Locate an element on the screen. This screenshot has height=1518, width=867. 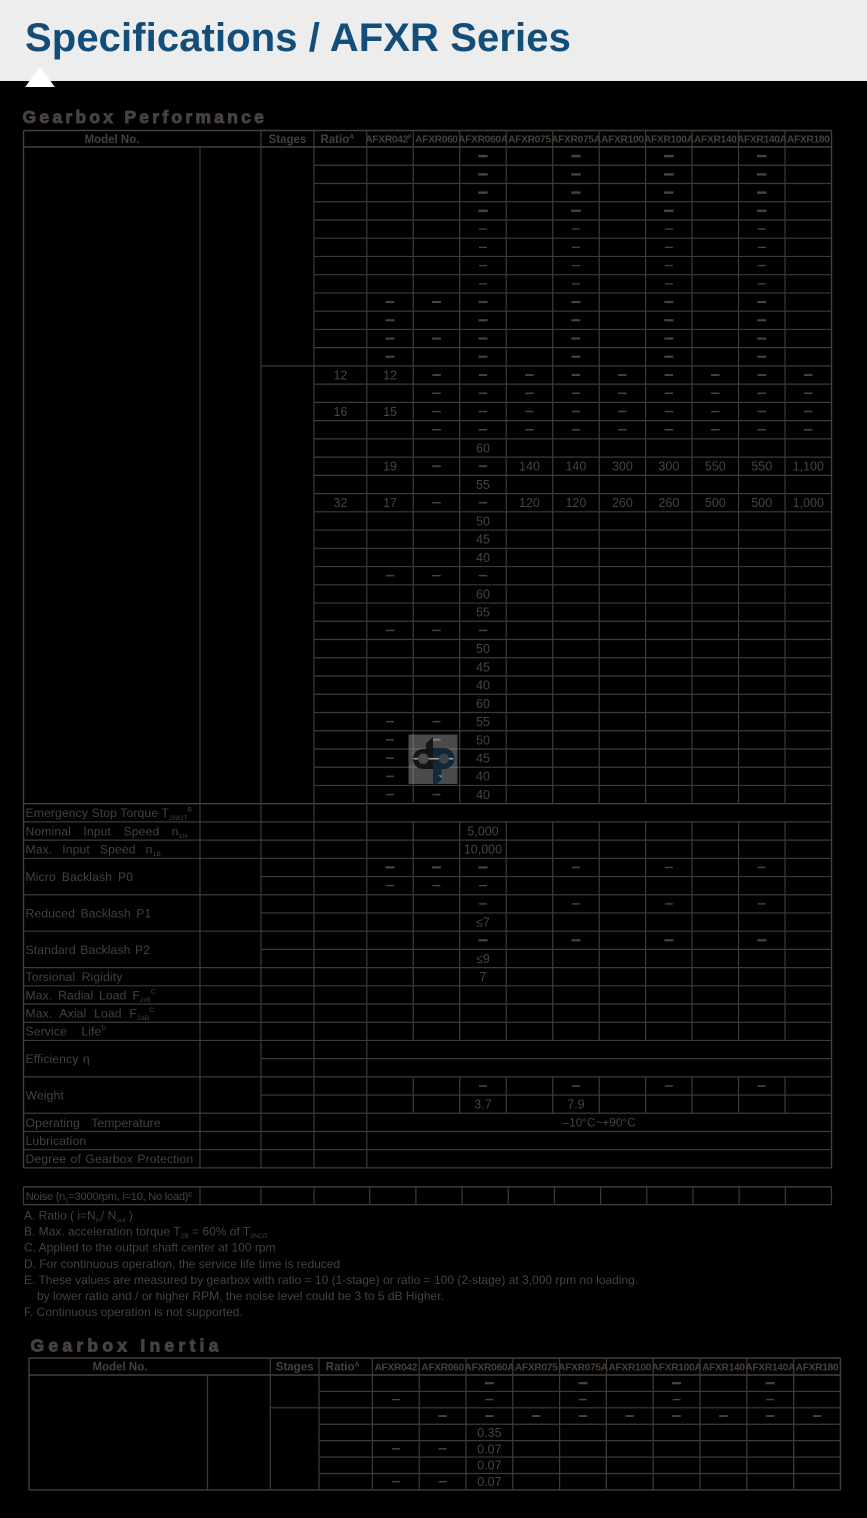
svg-text: ≤7 is located at coordinates (483, 922).